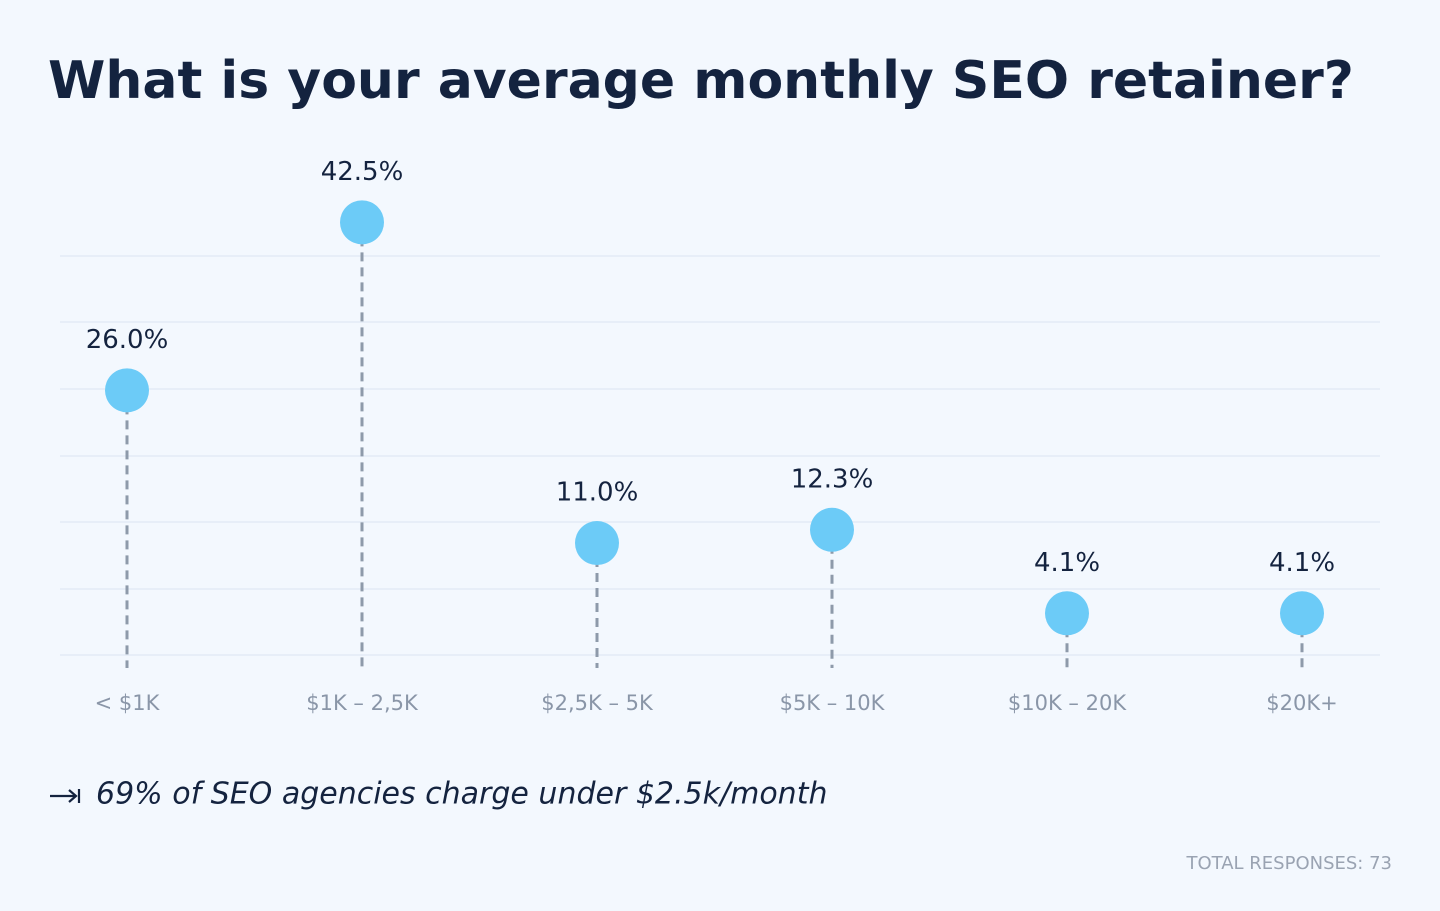 The image size is (1440, 911). I want to click on value-label: 11.0%, so click(597, 493).